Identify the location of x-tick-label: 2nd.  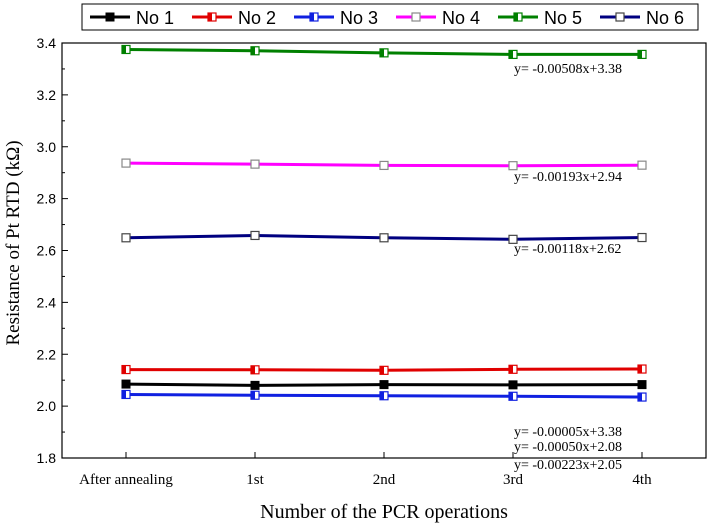
(384, 480).